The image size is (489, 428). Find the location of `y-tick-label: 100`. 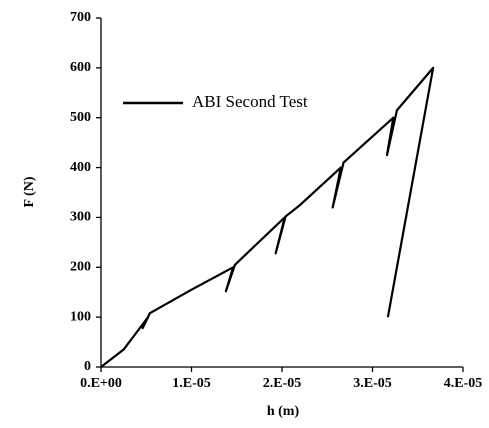

y-tick-label: 100 is located at coordinates (80, 316).